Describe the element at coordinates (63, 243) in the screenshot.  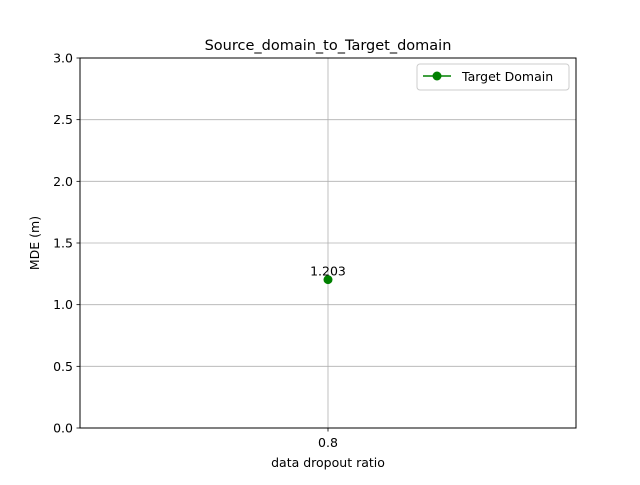
I see `y-tick-label: 1.5` at that location.